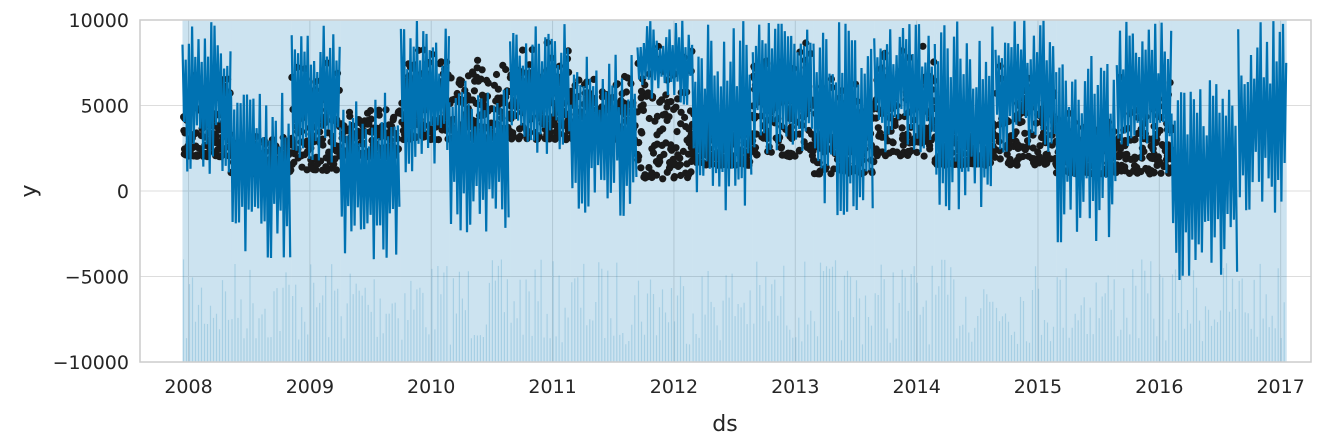 This screenshot has width=1326, height=446. Describe the element at coordinates (99, 21) in the screenshot. I see `y-tick-label: 10000` at that location.